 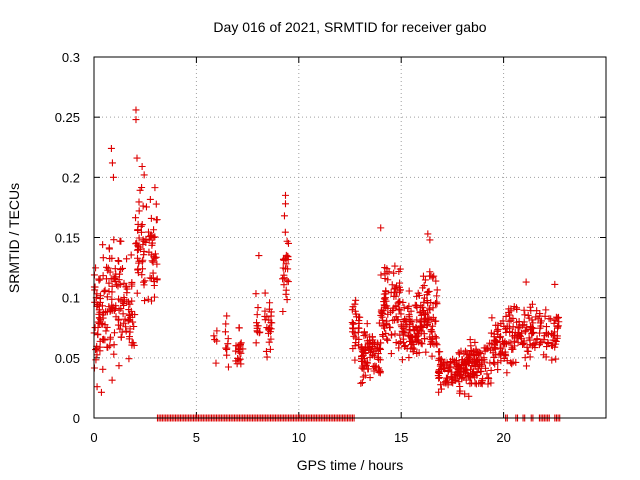 I want to click on y-tick-label: 0.05, so click(x=67, y=358).